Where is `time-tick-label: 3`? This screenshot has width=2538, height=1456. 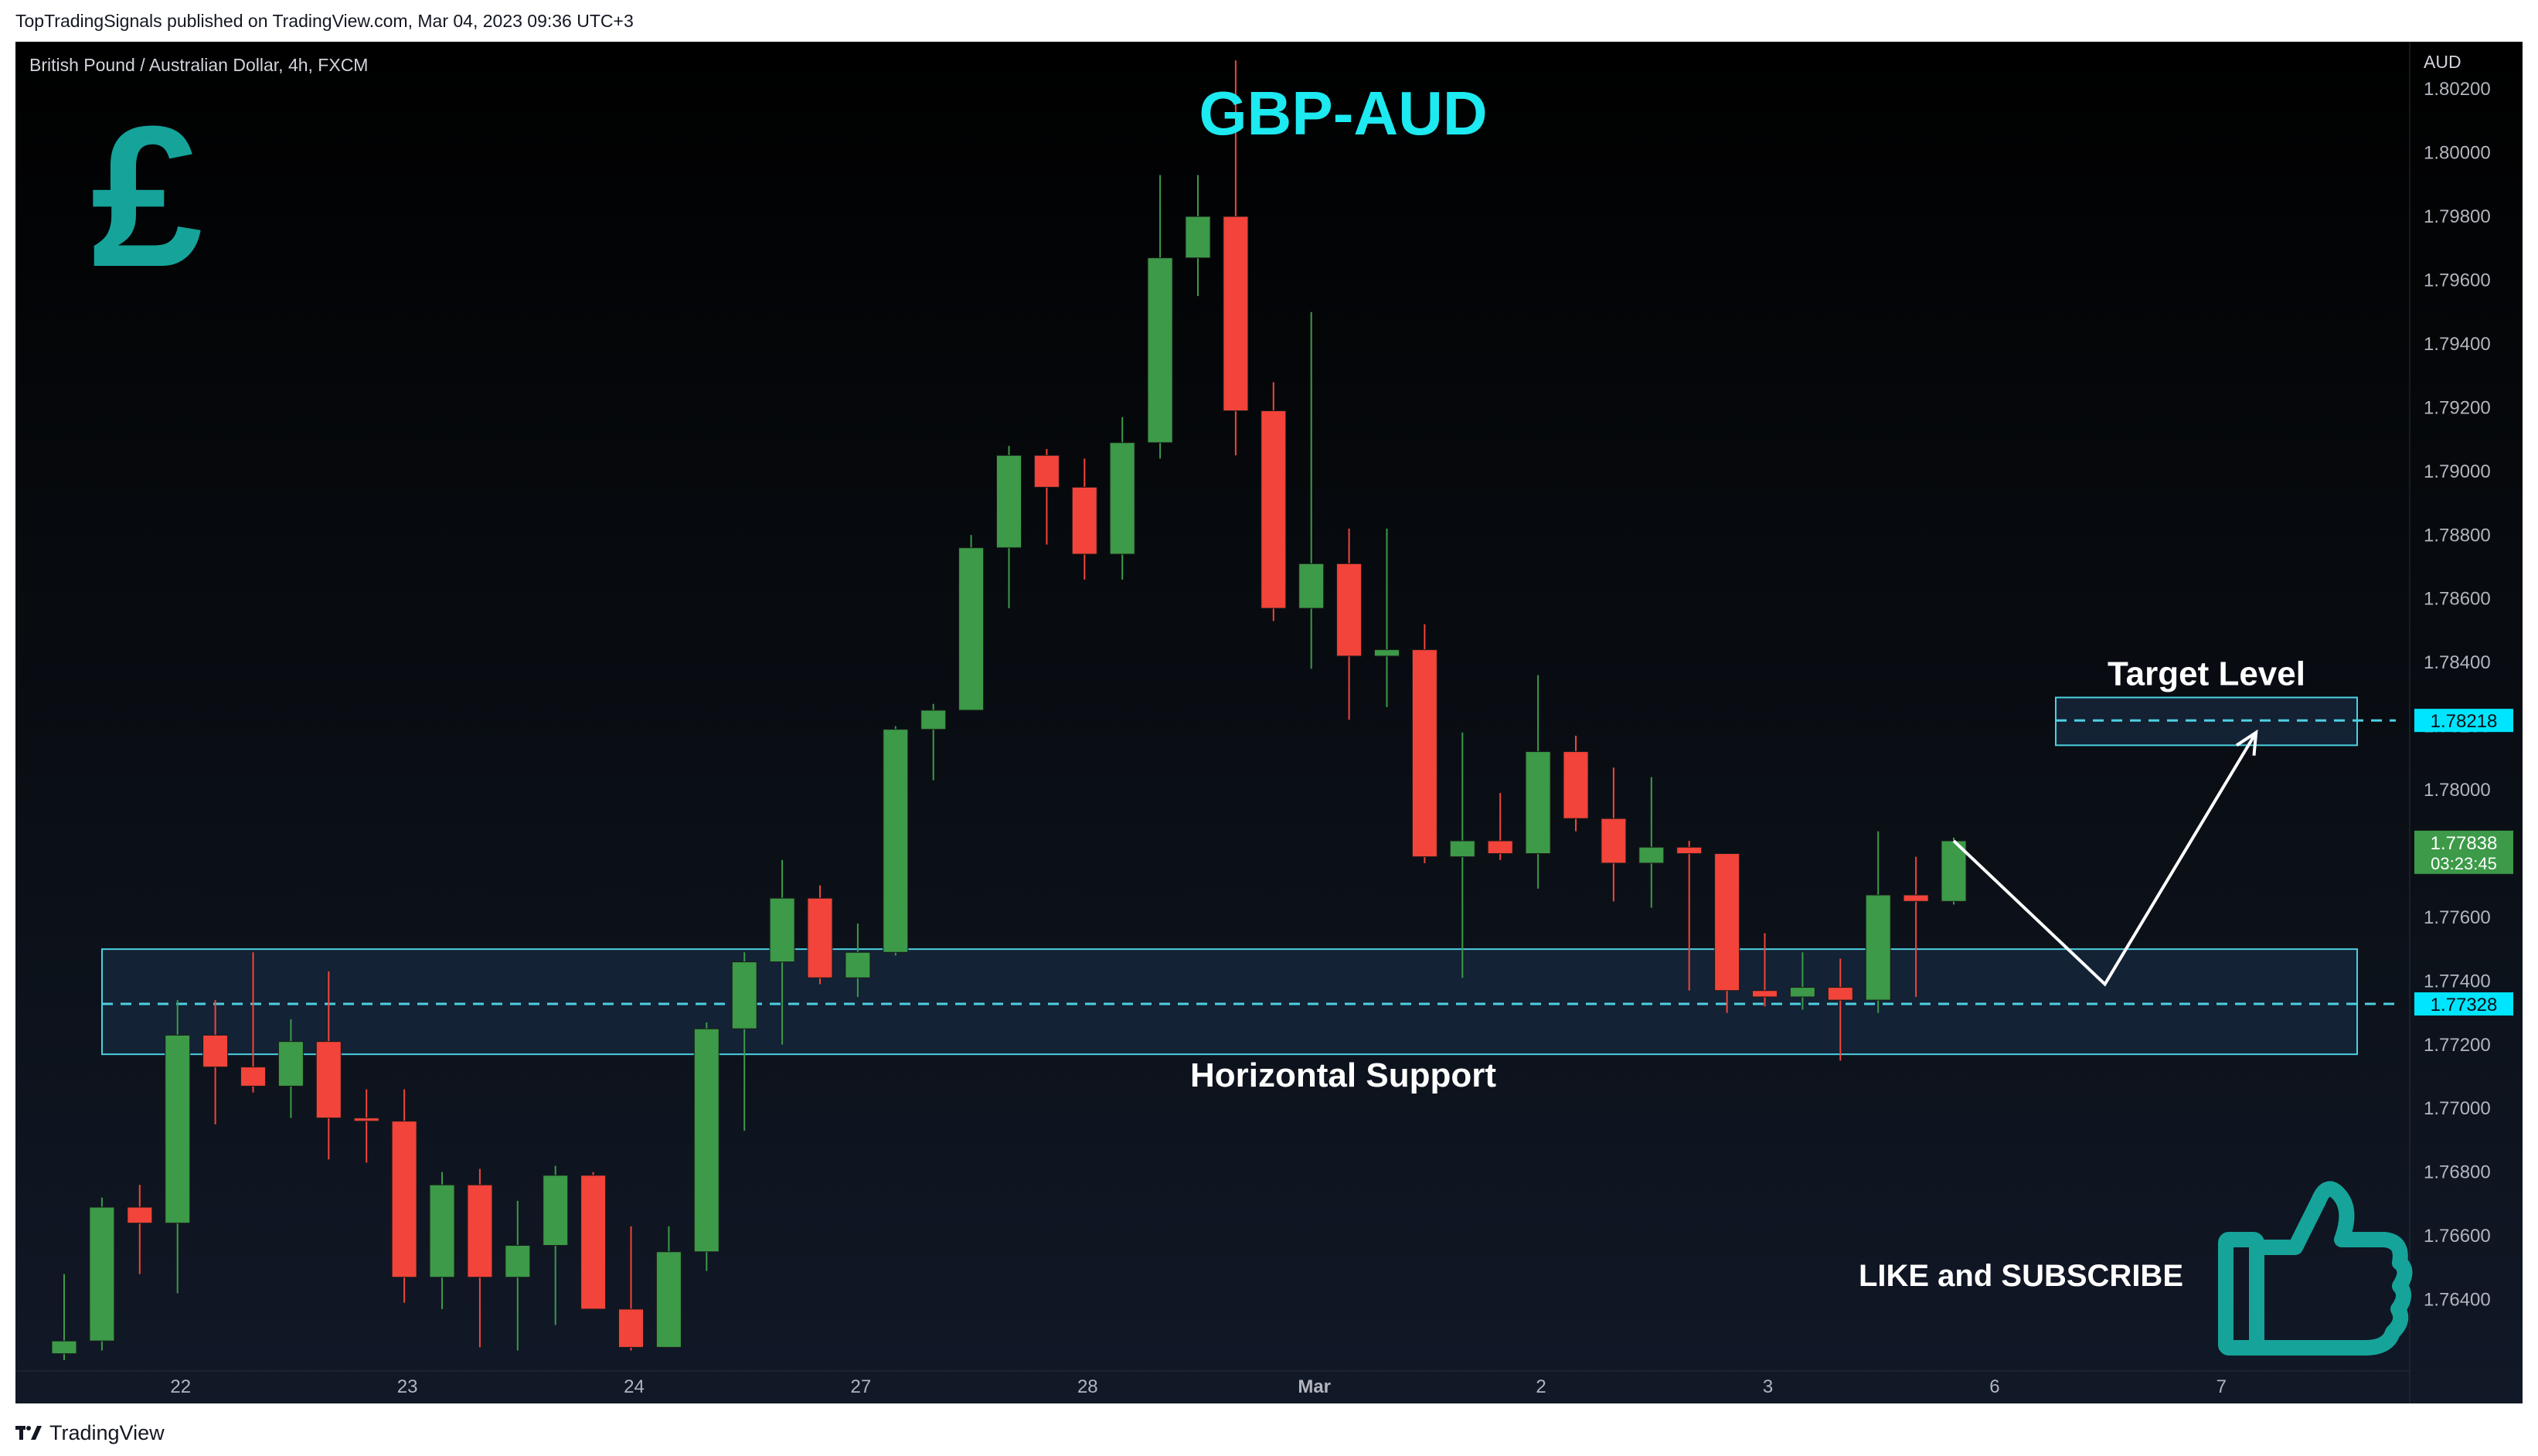
time-tick-label: 3 is located at coordinates (1768, 1387).